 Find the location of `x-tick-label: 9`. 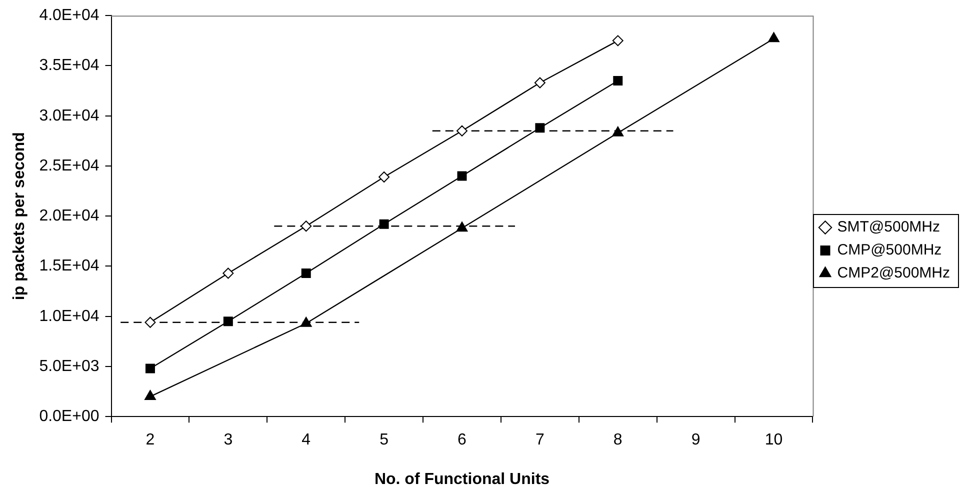

x-tick-label: 9 is located at coordinates (695, 440).